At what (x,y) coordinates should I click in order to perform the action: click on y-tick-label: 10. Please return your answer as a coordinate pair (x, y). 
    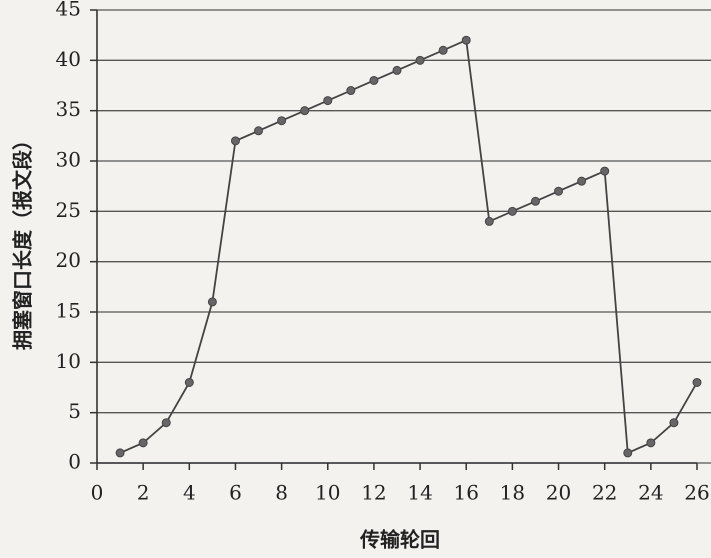
    Looking at the image, I should click on (68, 361).